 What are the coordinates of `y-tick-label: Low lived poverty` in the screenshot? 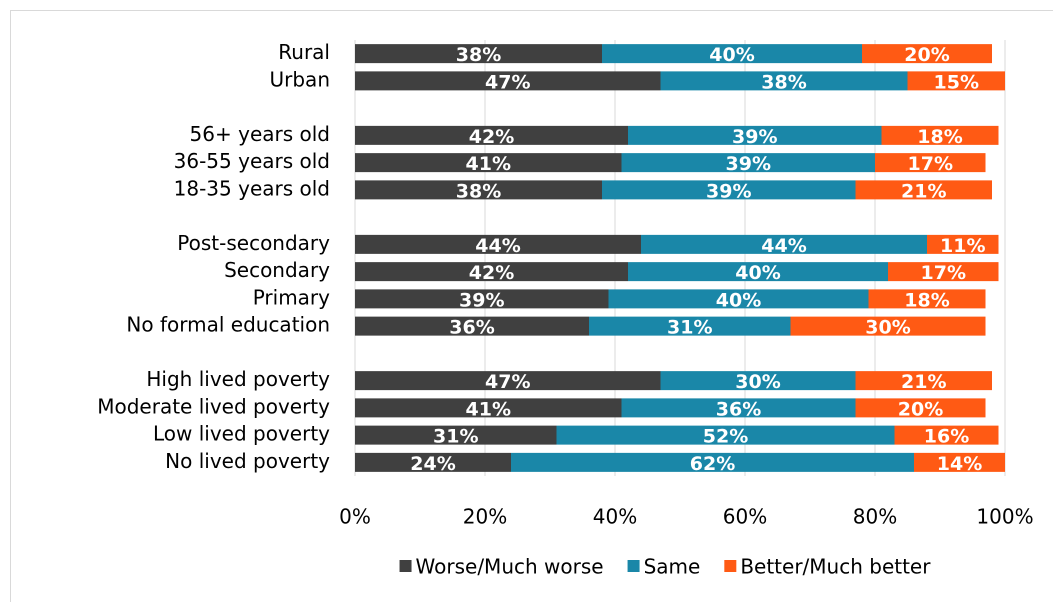 It's located at (241, 434).